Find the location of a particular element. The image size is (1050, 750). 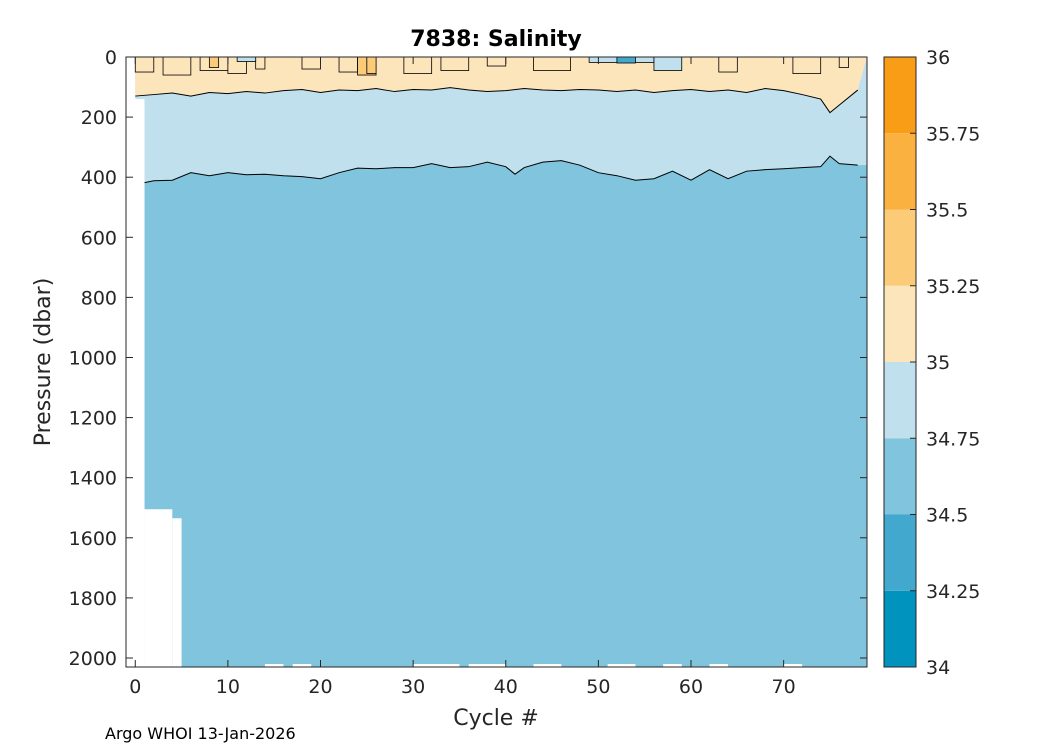

colorbar-tick-label: 35.25 is located at coordinates (953, 287).